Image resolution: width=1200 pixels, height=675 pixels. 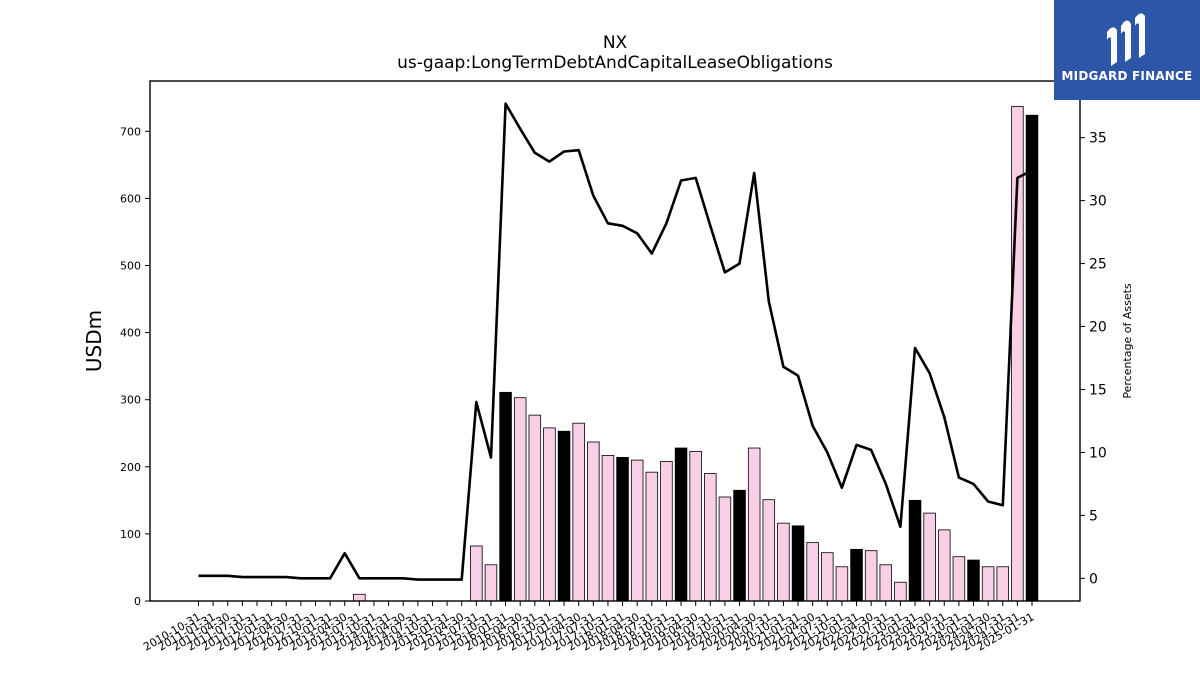 I want to click on y-tick-label-600: 600, so click(x=130, y=198).